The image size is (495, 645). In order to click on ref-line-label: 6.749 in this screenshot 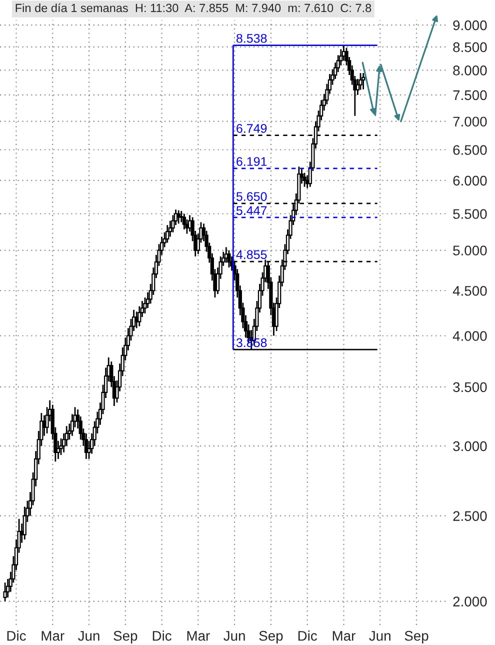, I will do `click(251, 128)`.